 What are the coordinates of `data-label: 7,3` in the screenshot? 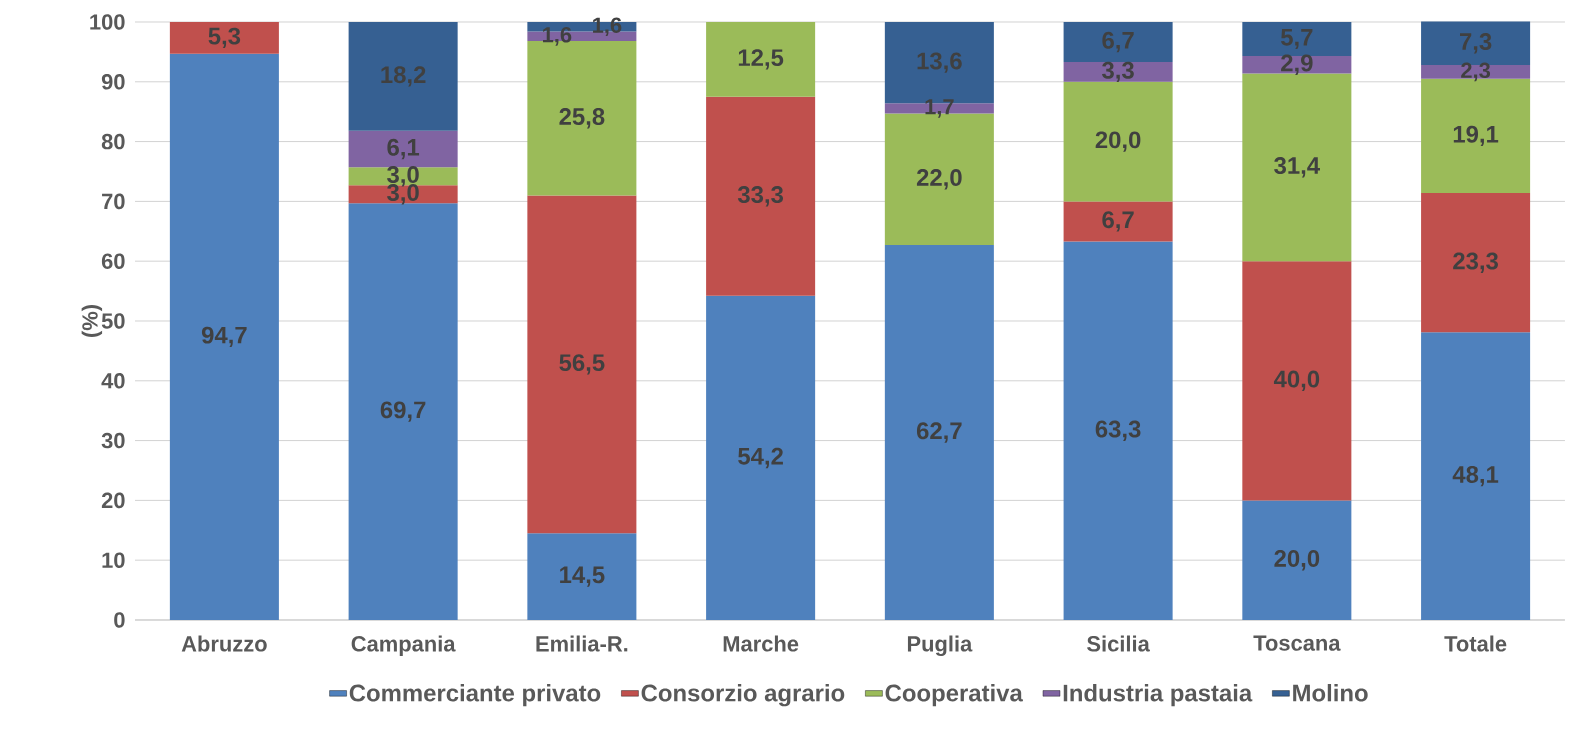 It's located at (1476, 43).